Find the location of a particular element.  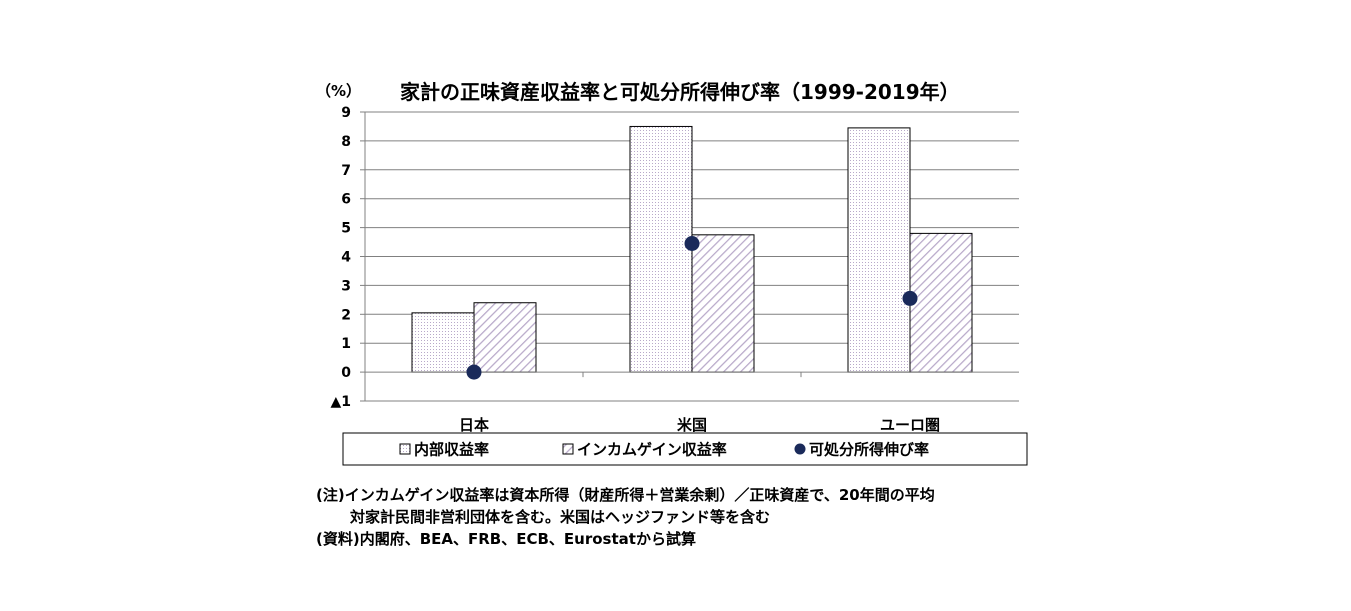

y-tick-label: 3 is located at coordinates (346, 286).